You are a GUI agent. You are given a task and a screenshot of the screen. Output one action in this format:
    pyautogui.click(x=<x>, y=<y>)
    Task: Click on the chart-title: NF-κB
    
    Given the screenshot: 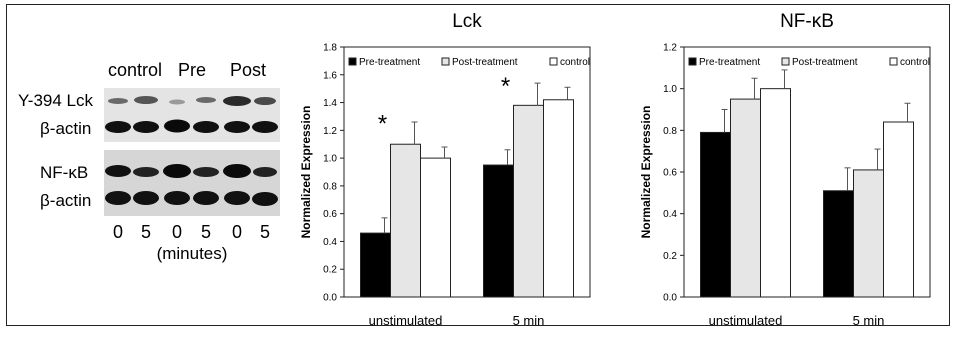 What is the action you would take?
    pyautogui.click(x=807, y=21)
    